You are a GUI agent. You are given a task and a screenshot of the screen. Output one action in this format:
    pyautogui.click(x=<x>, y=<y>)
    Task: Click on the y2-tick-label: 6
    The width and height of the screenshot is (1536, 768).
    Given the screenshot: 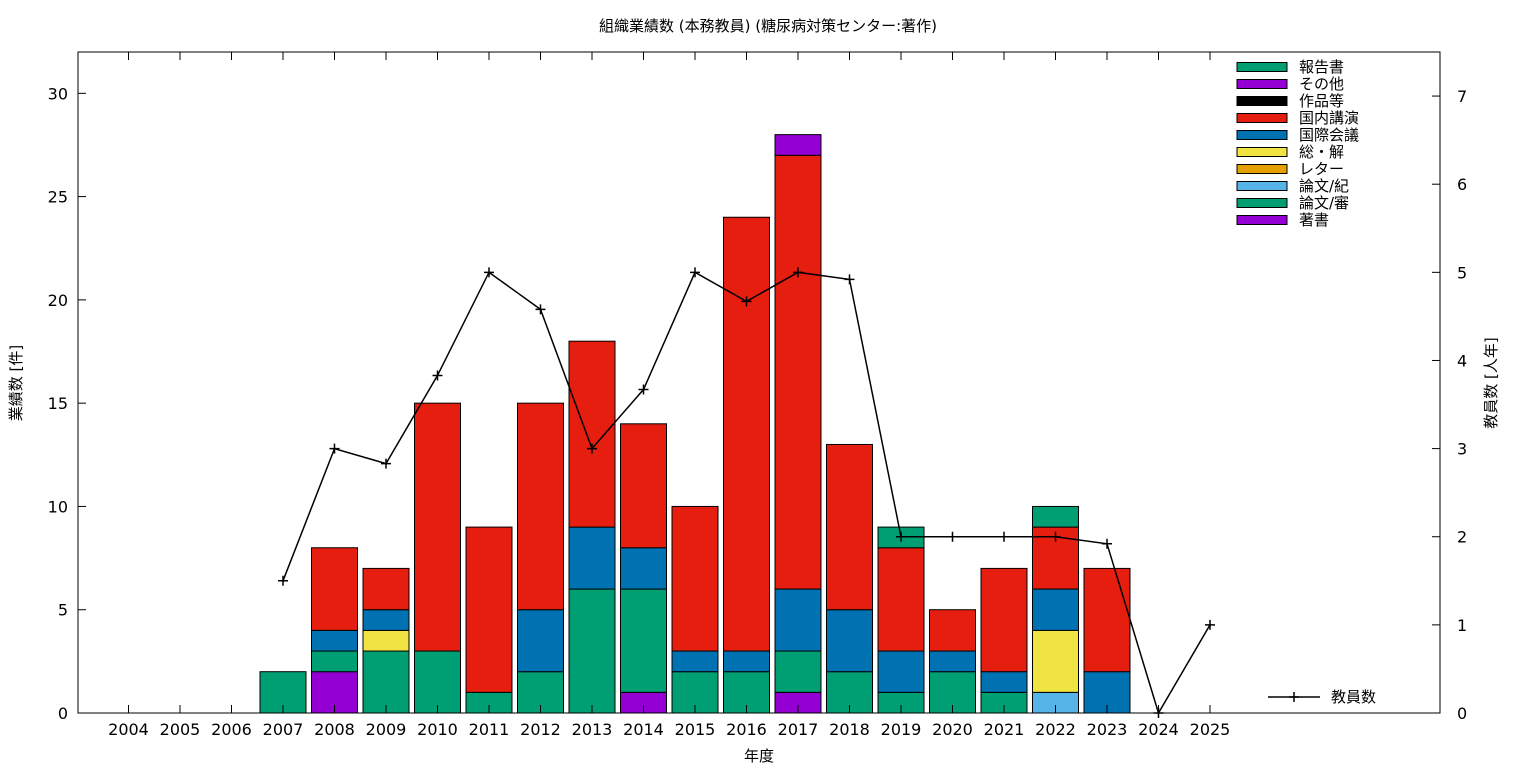 What is the action you would take?
    pyautogui.click(x=1462, y=184)
    